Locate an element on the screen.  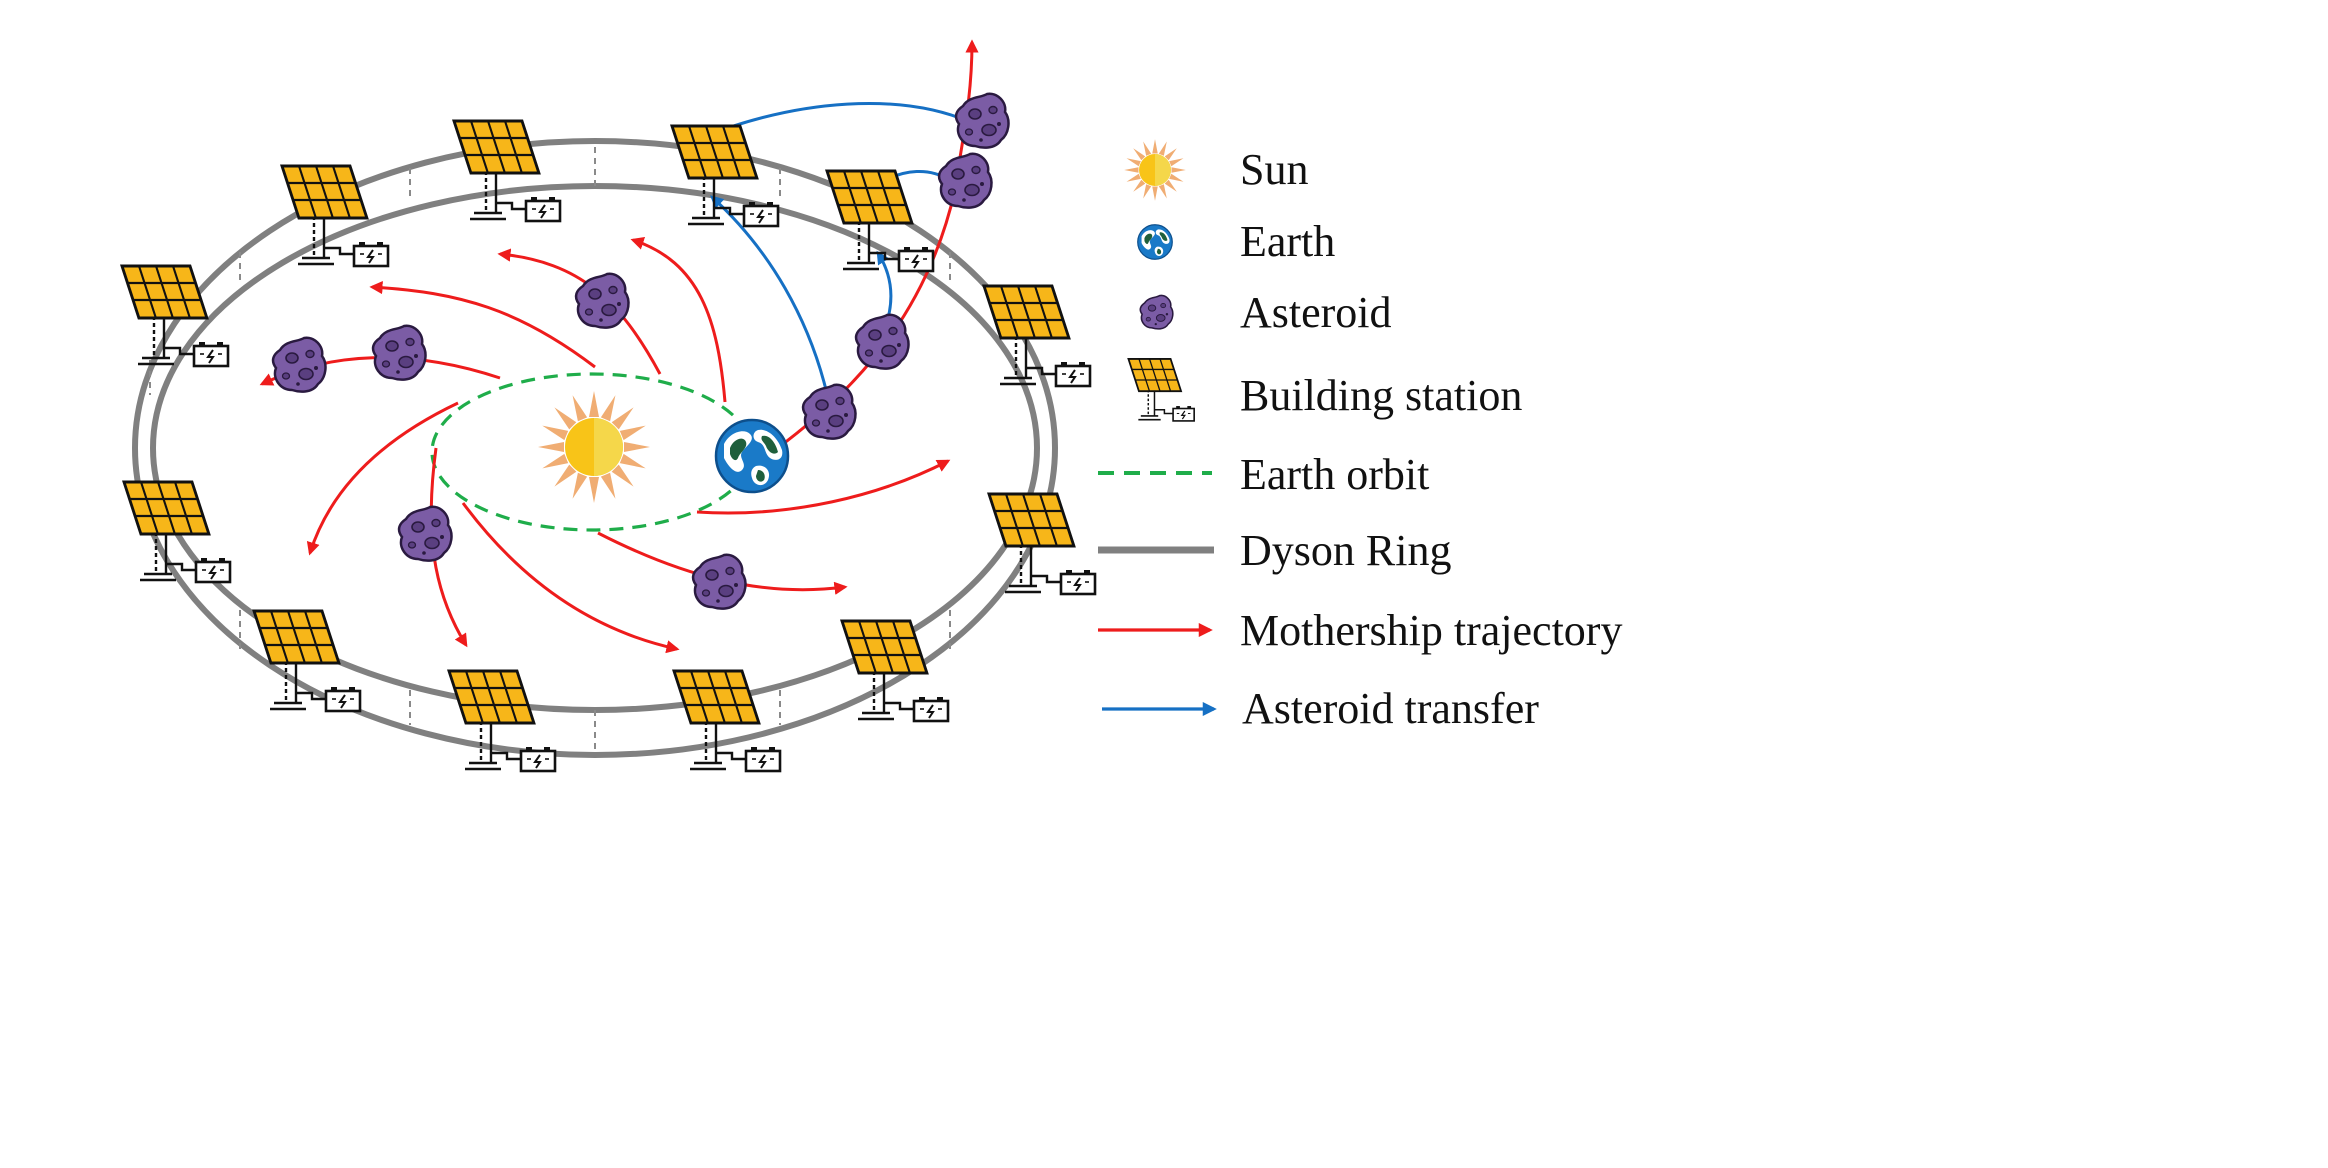
legend-item-mothership-trajectory: Mothership trajectory is located at coordinates (1360, 630).